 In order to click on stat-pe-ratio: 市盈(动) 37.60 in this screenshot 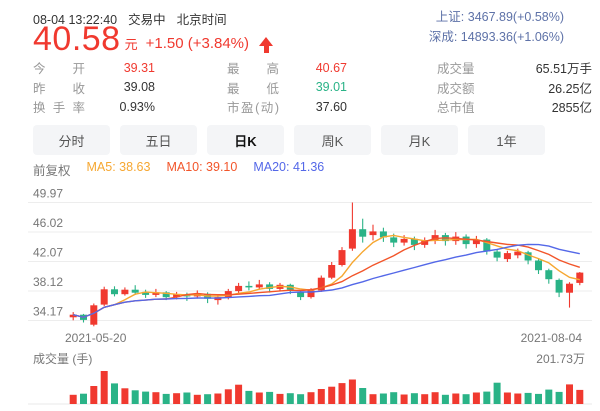, I will do `click(287, 107)`.